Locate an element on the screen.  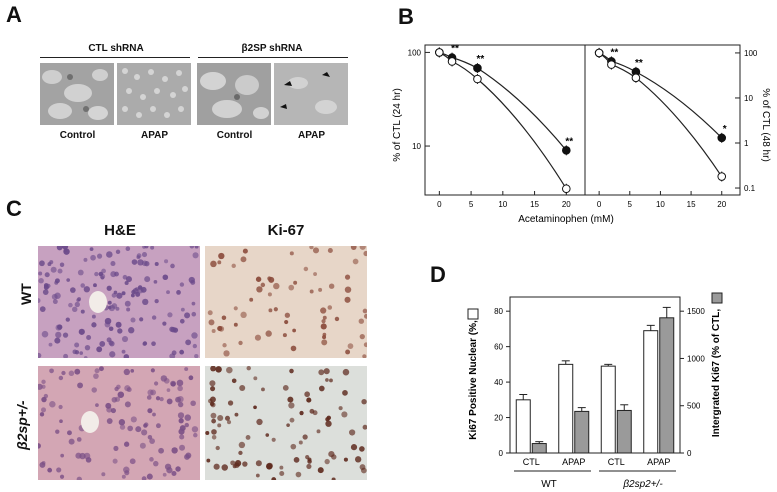
row-label-wt: WT is located at coordinates (26, 294).